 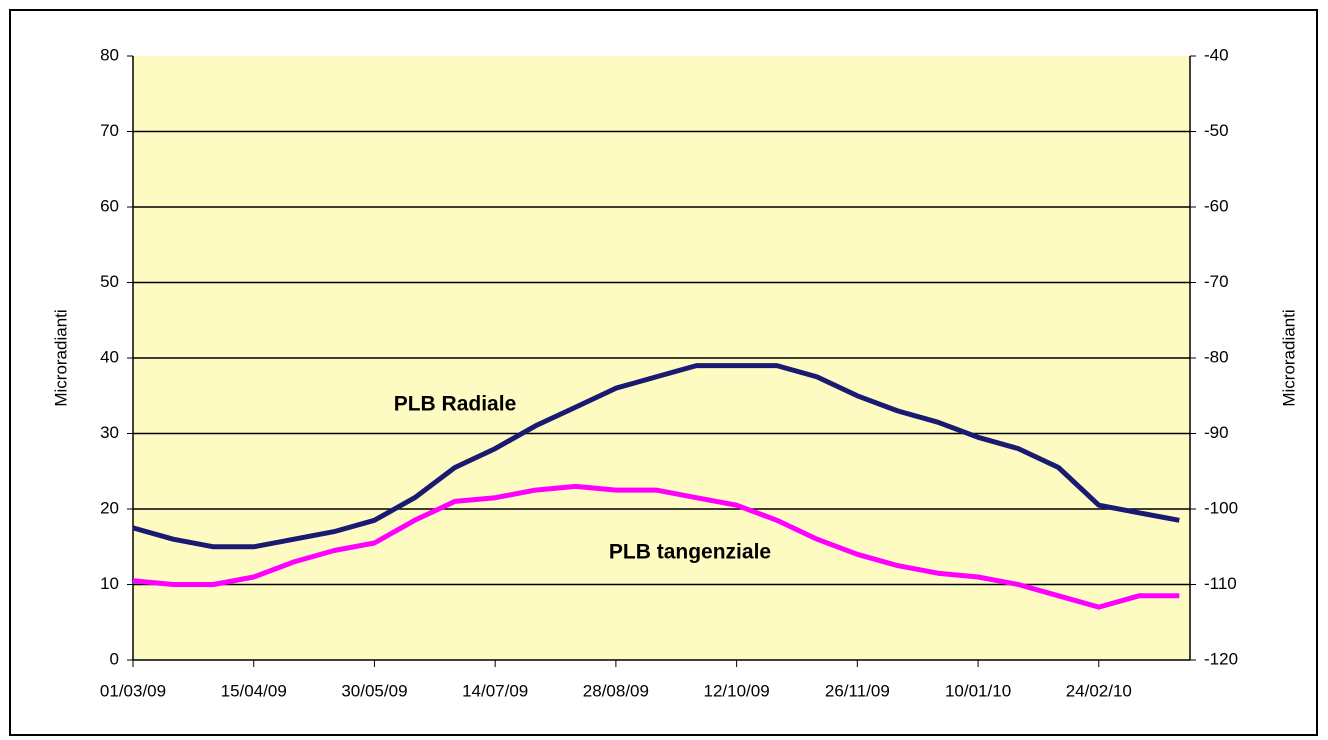 What do you see at coordinates (1220, 583) in the screenshot?
I see `y2-tick-label: -110` at bounding box center [1220, 583].